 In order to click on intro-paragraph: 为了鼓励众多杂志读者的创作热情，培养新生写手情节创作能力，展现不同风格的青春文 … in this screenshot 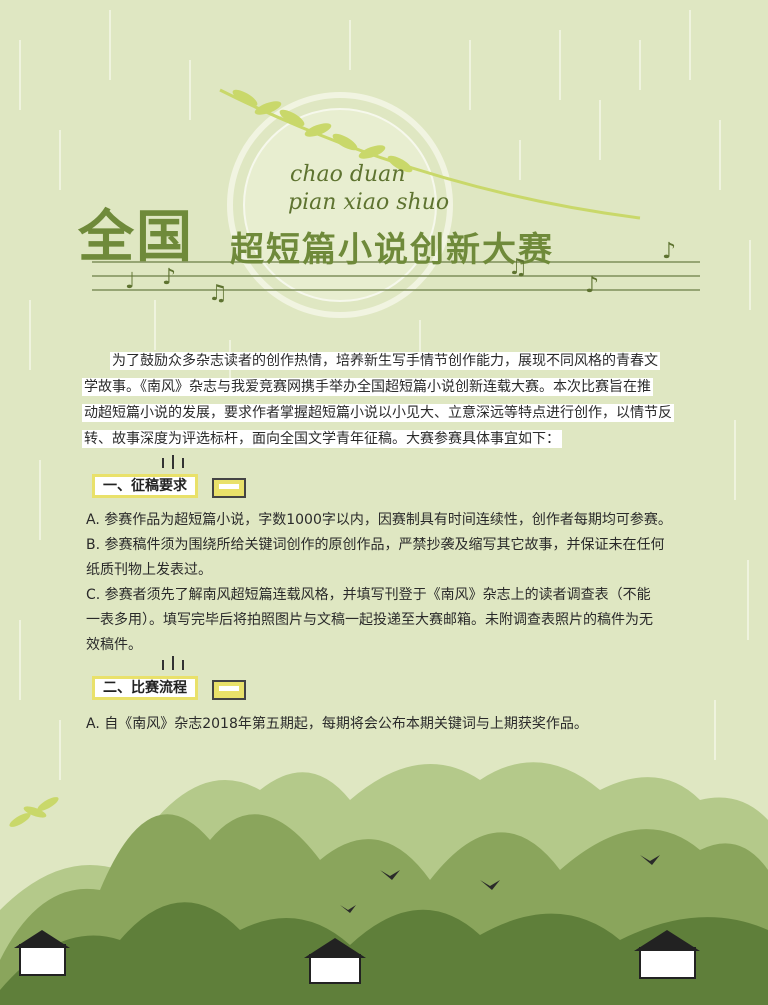, I will do `click(388, 400)`.